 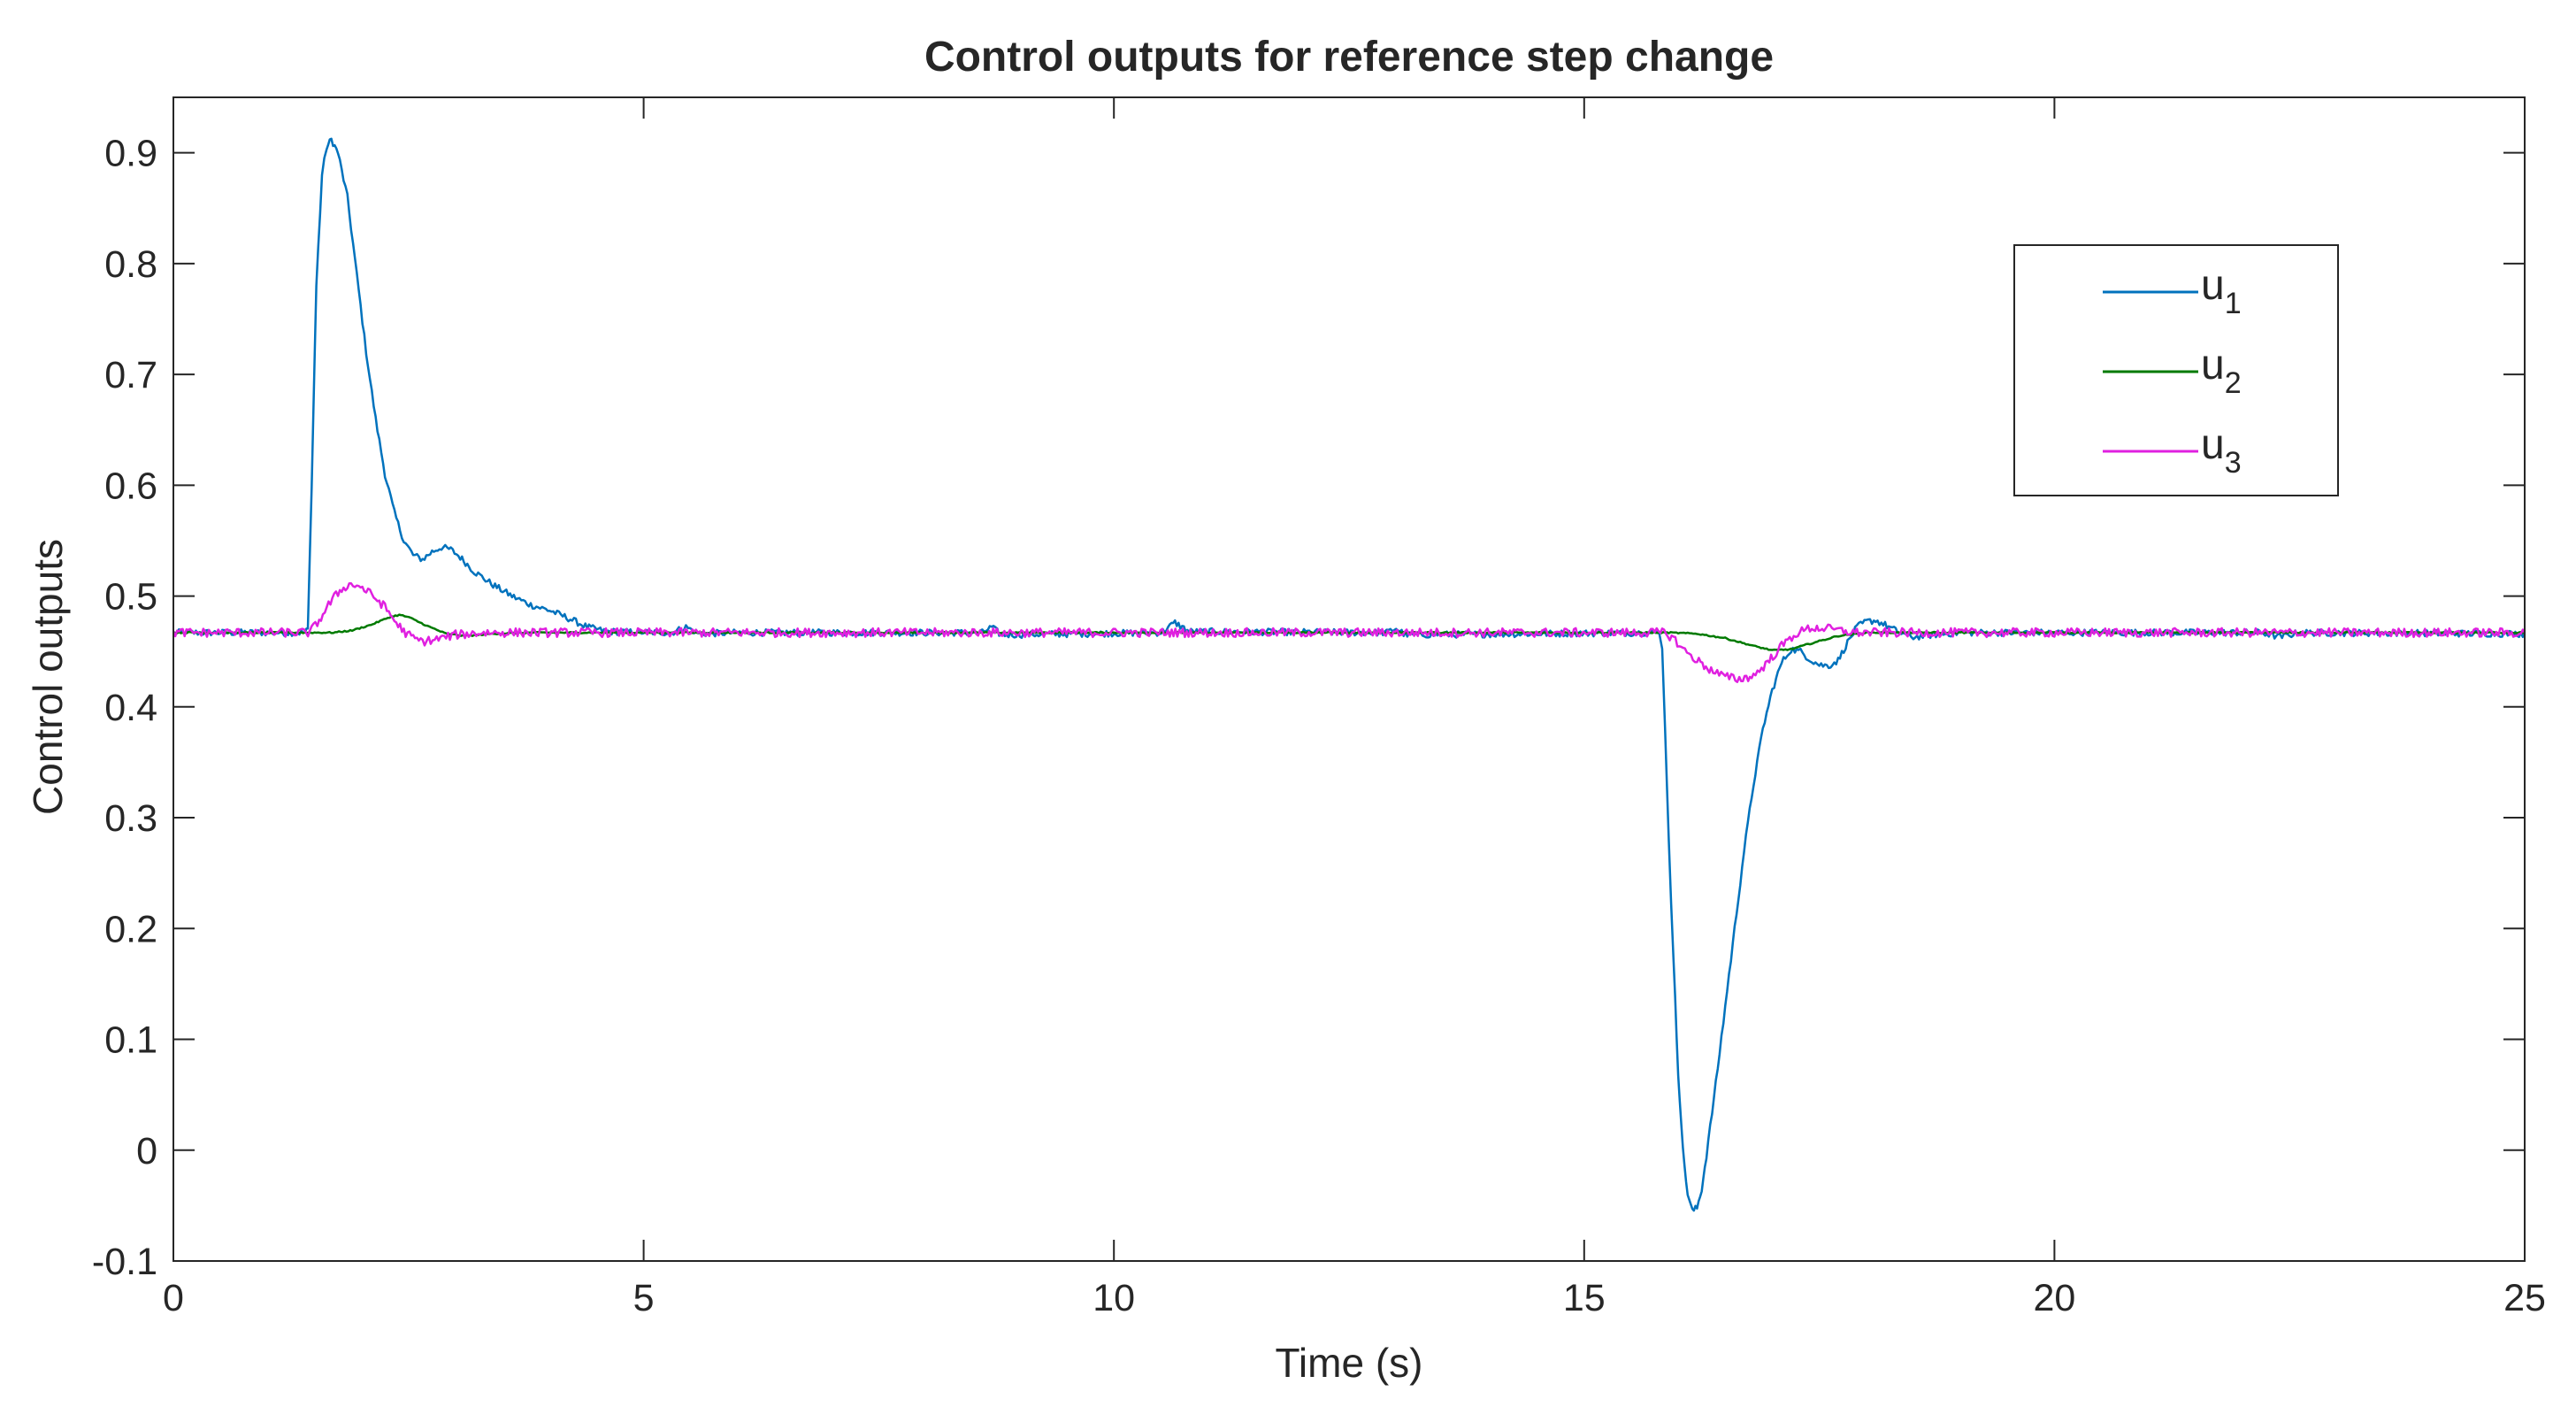 What do you see at coordinates (130, 708) in the screenshot?
I see `y-tick-label: 0.4` at bounding box center [130, 708].